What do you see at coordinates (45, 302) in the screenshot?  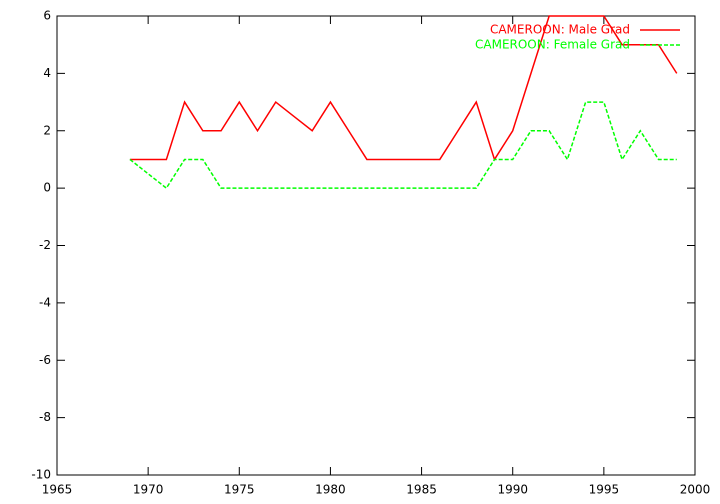 I see `y-tick-label: -4` at bounding box center [45, 302].